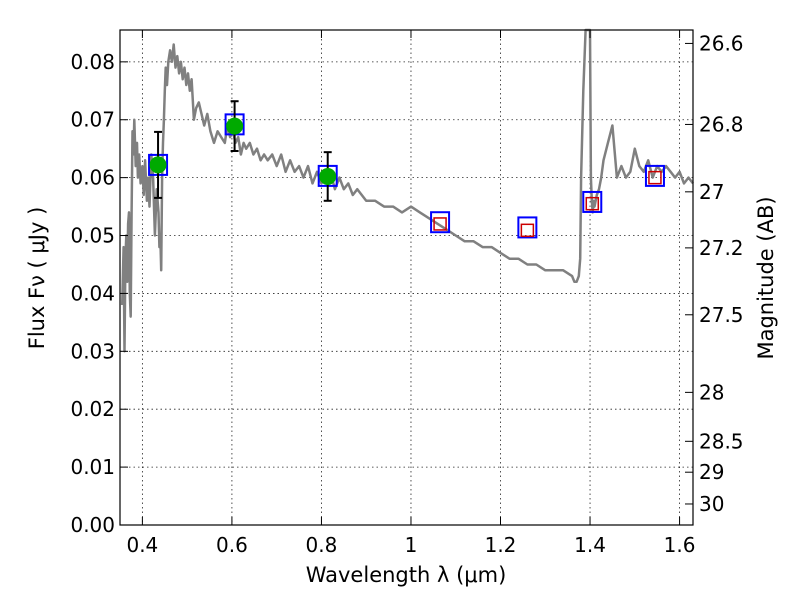  I want to click on y-tick-label: 0.04, so click(92, 293).